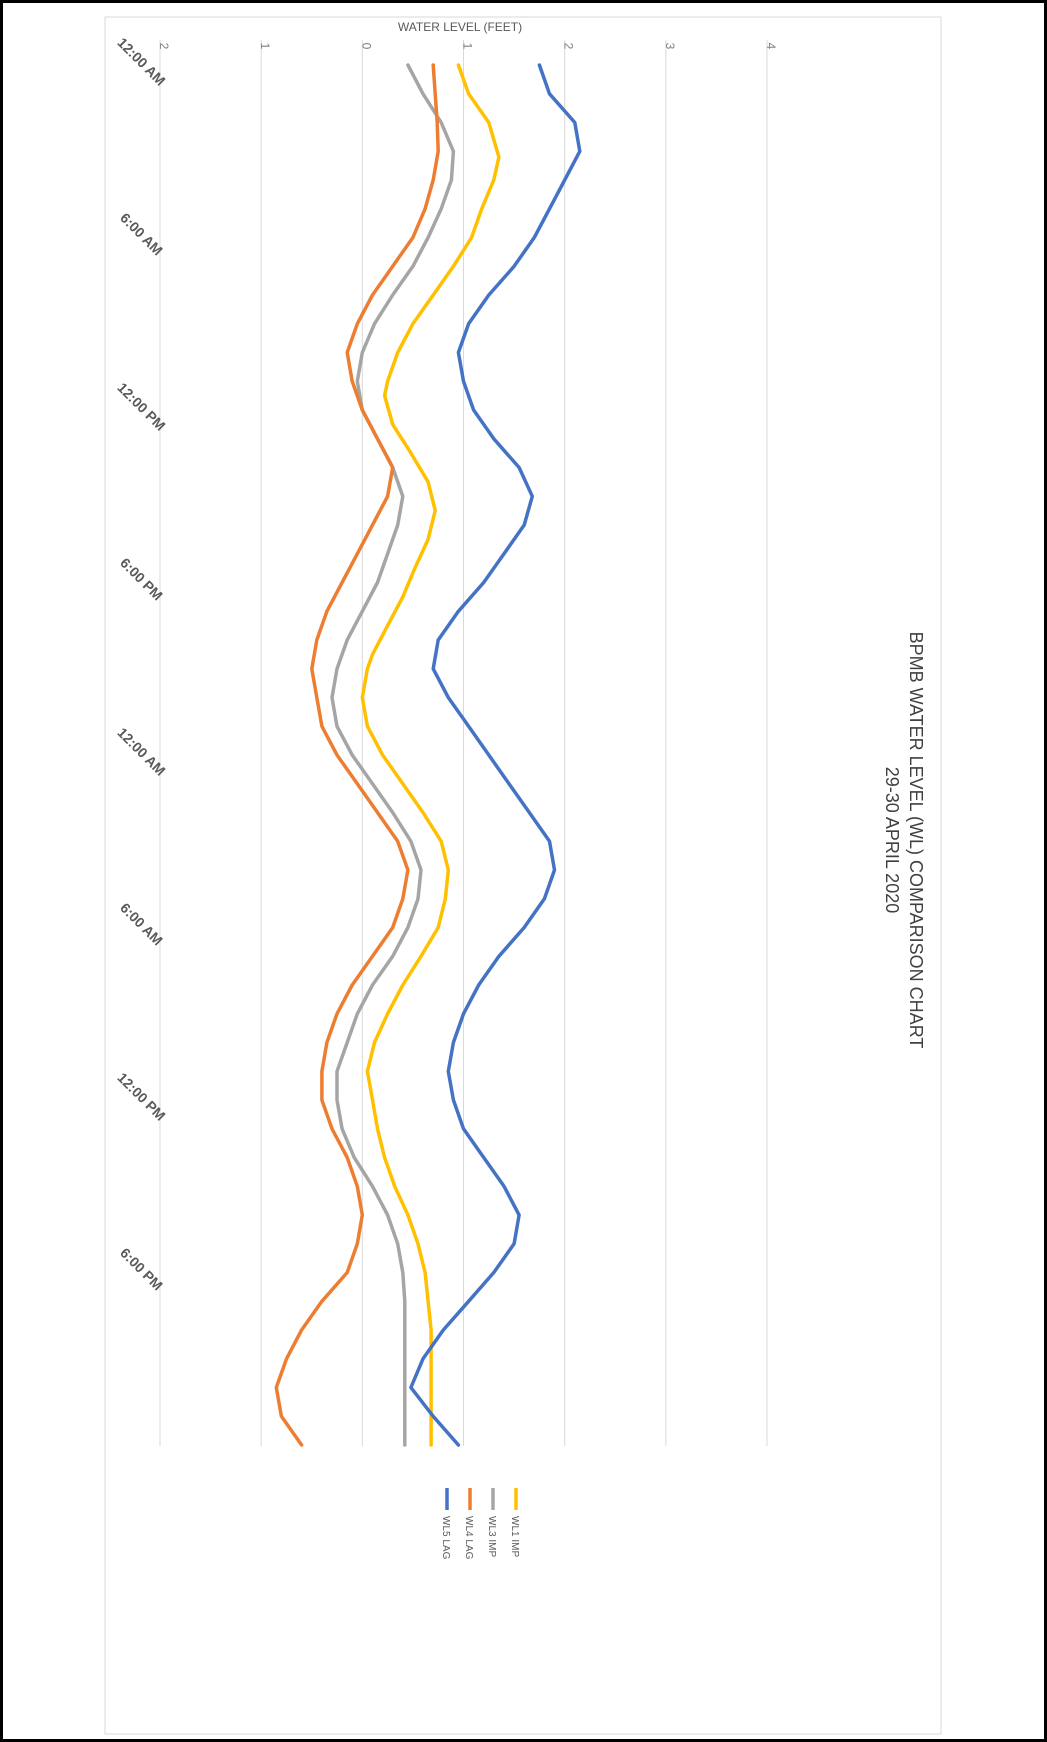 Image resolution: width=1047 pixels, height=1742 pixels. Describe the element at coordinates (141, 751) in the screenshot. I see `x-tick-label: 12:00 AM` at that location.